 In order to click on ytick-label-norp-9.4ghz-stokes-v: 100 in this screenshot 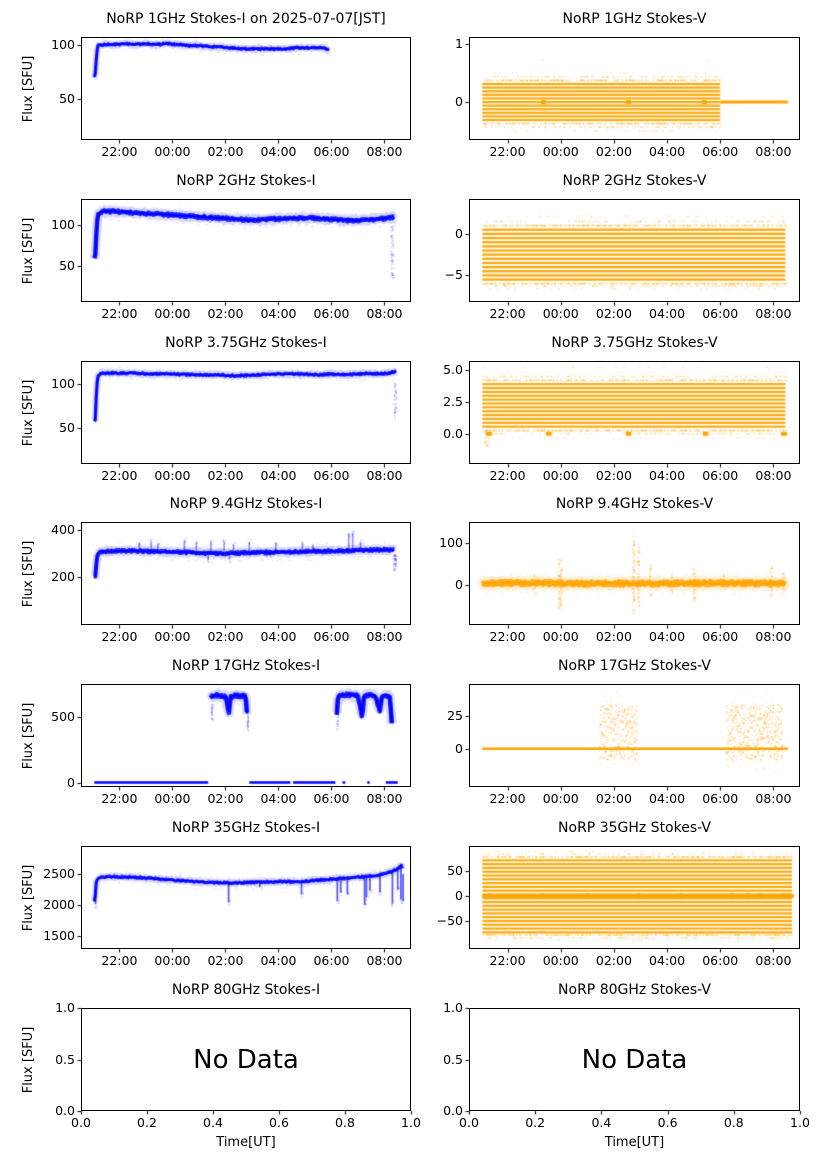, I will do `click(451, 543)`.